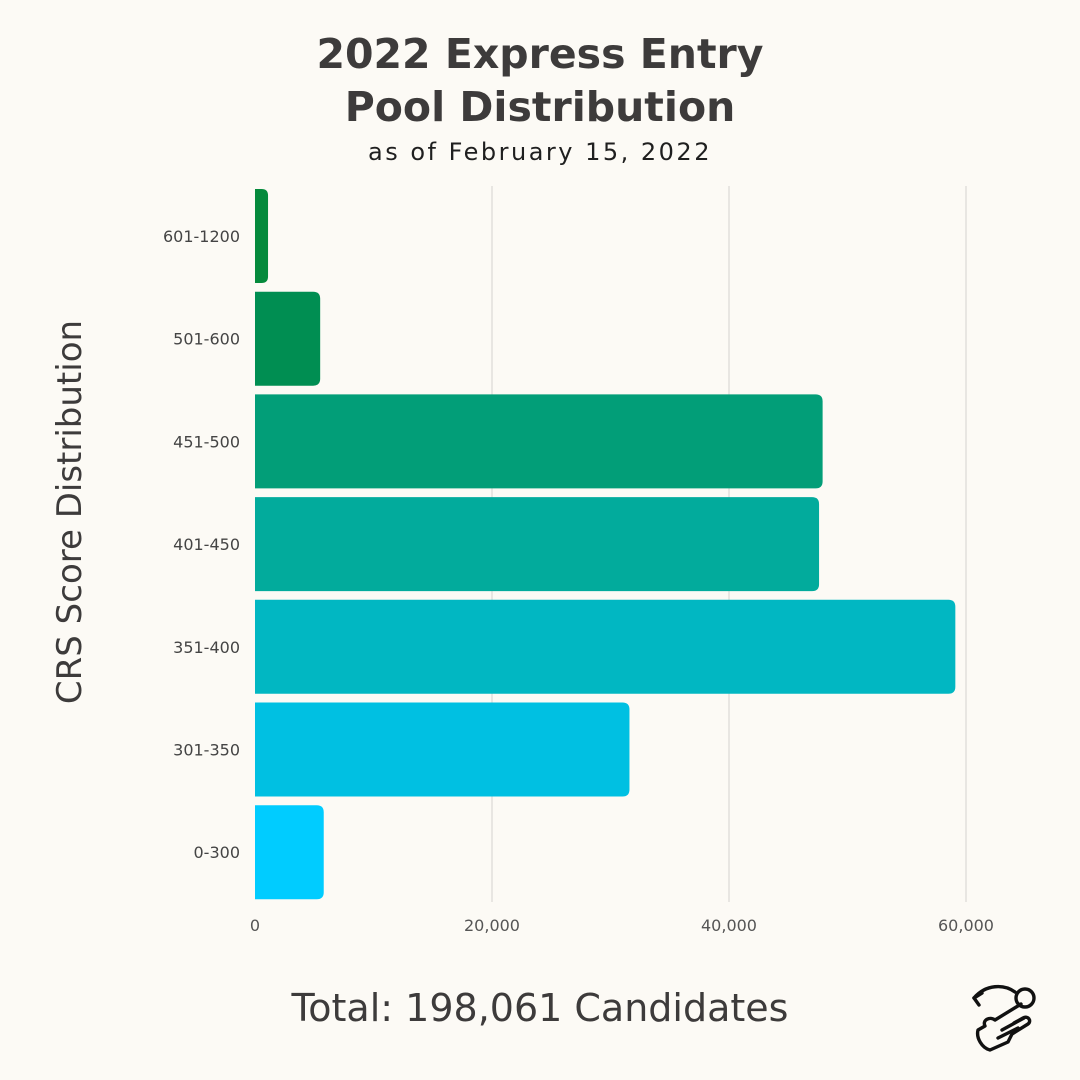  What do you see at coordinates (729, 925) in the screenshot?
I see `x-tick-label: 40,000` at bounding box center [729, 925].